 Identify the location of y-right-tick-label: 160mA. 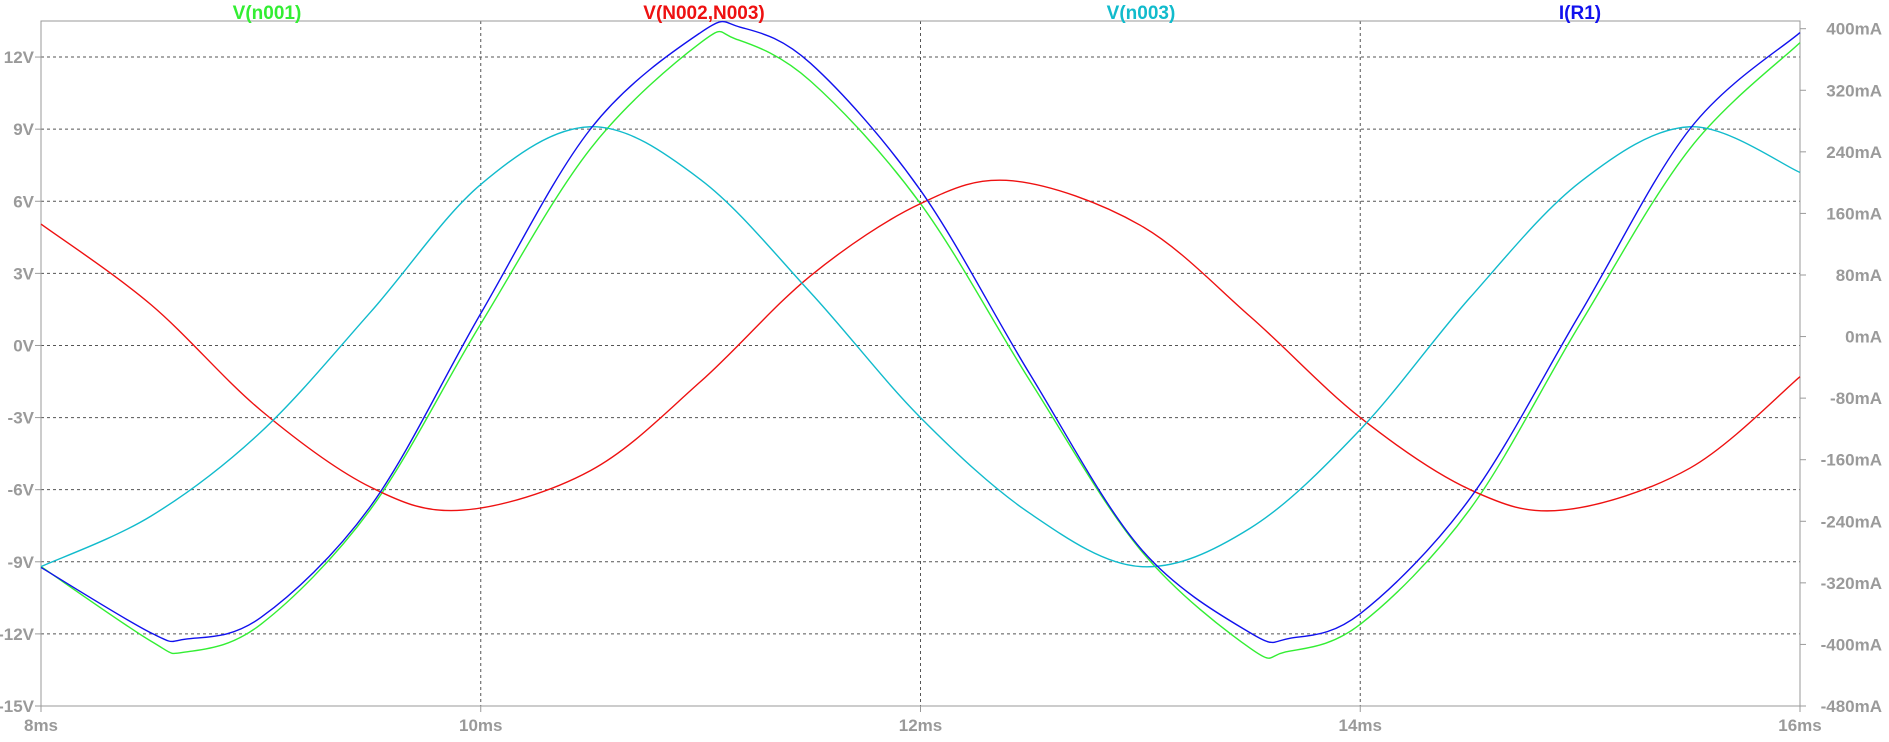
(1854, 213).